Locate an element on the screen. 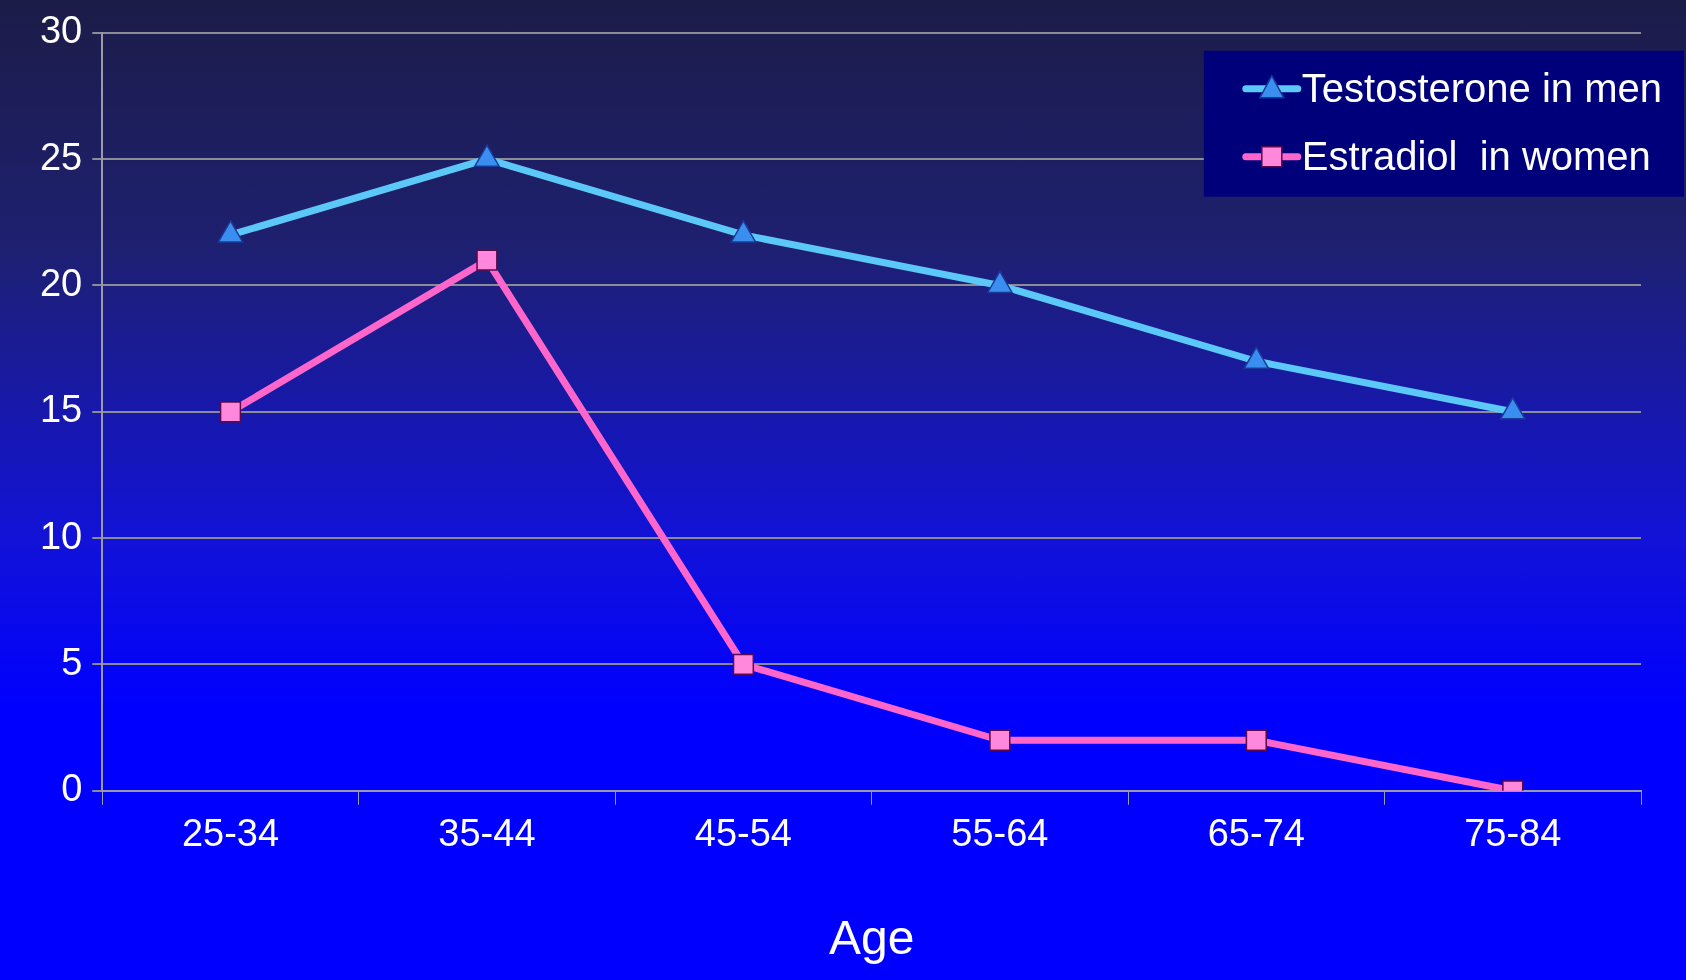 The width and height of the screenshot is (1686, 980). legend-label: Estradiol in women is located at coordinates (1476, 155).